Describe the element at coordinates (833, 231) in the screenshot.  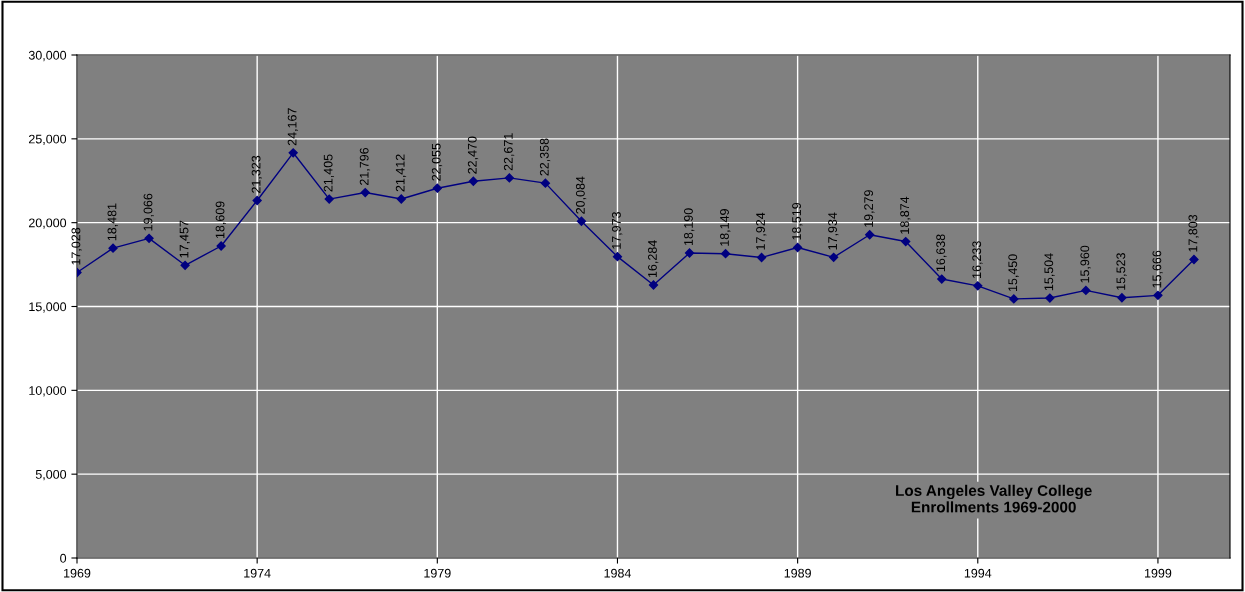
I see `data-label: 17,934` at that location.